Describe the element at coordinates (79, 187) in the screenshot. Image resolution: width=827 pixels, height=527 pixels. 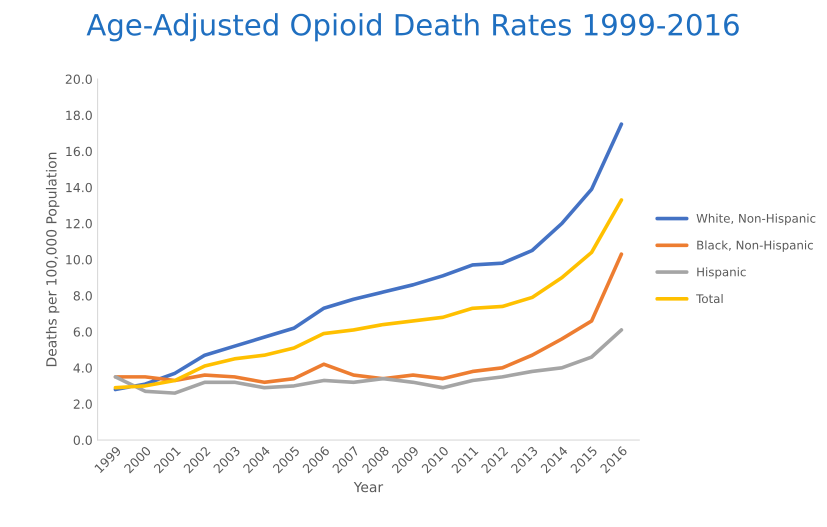
I see `y-tick-label: 14.0` at that location.